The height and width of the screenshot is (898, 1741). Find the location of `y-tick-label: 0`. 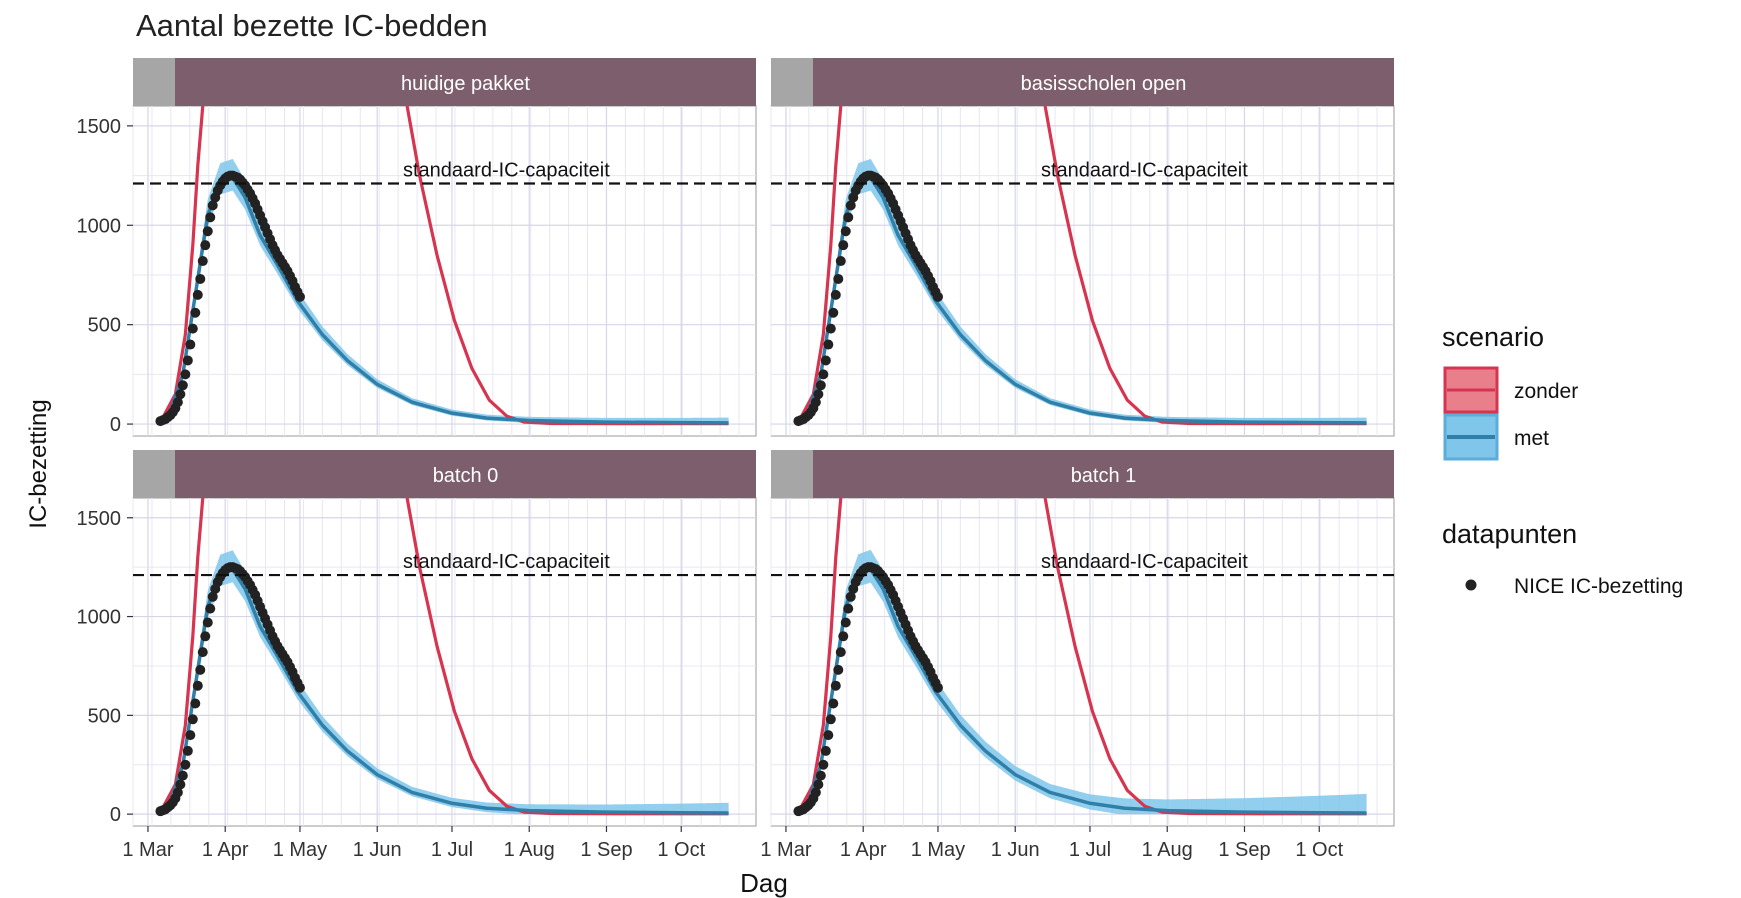

y-tick-label: 0 is located at coordinates (115, 815).